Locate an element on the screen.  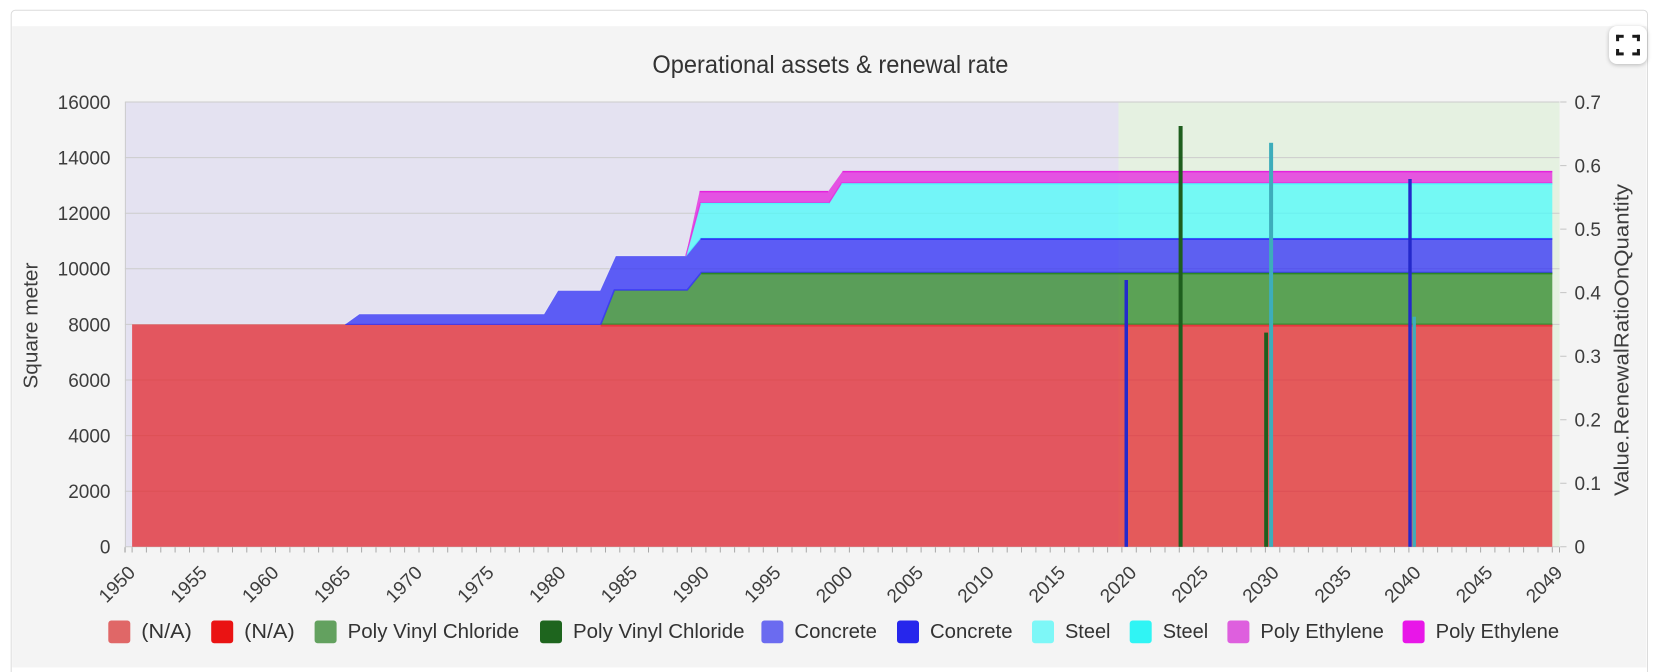
svg-text: 0.7 is located at coordinates (1588, 103).